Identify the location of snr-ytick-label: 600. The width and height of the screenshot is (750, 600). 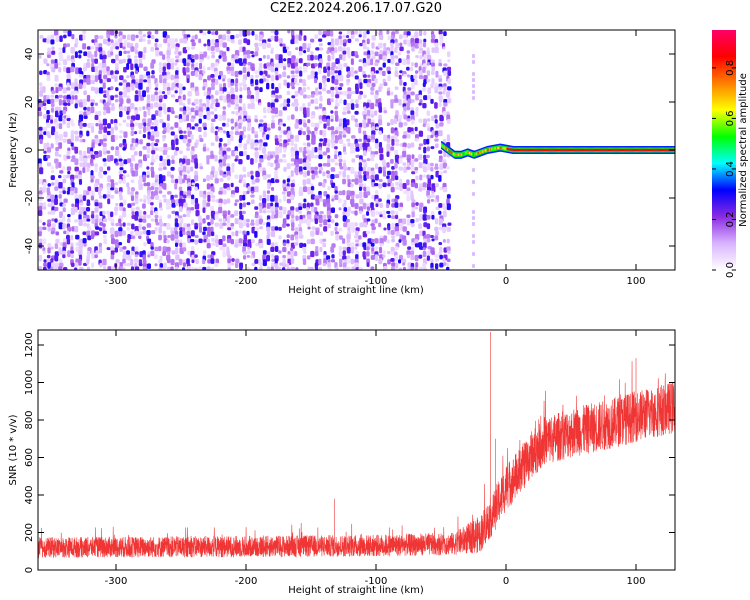
(29, 457).